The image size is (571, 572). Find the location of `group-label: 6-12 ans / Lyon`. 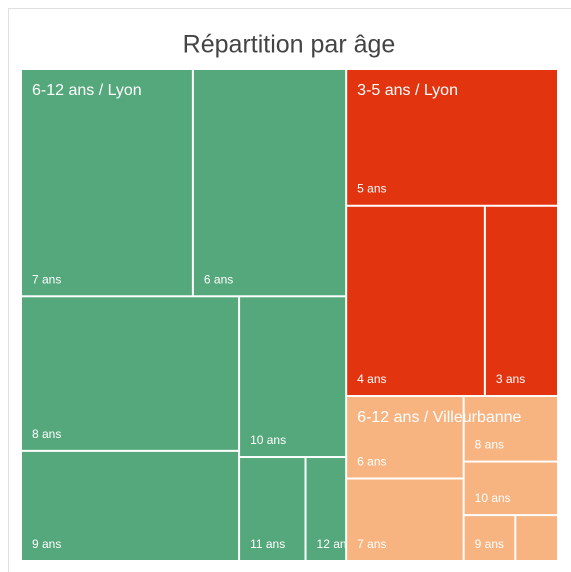

group-label: 6-12 ans / Lyon is located at coordinates (87, 90).